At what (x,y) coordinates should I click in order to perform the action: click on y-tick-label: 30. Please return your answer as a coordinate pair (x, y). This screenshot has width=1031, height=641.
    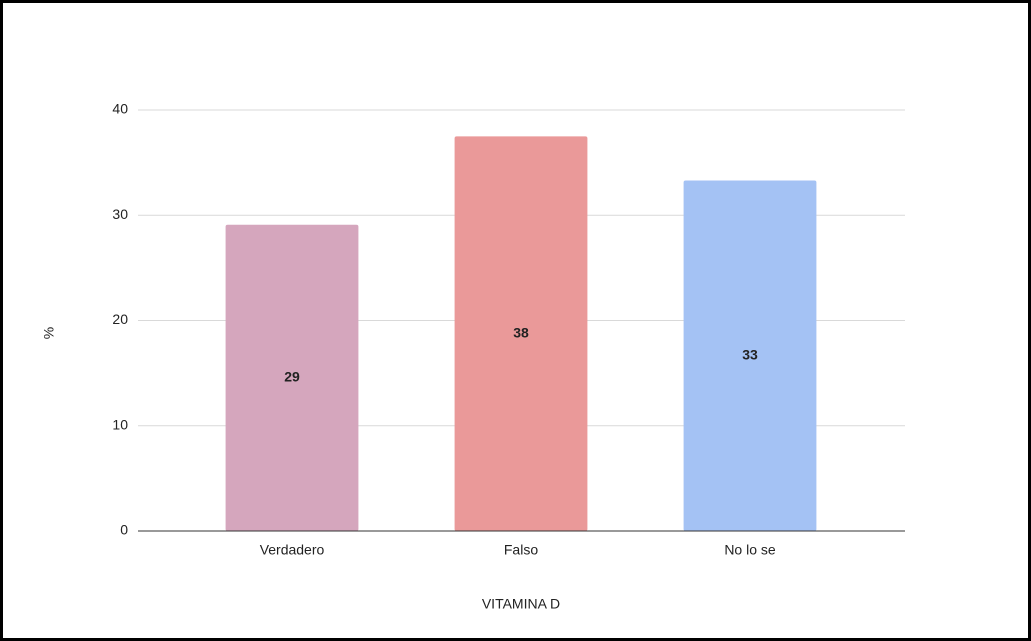
    Looking at the image, I should click on (120, 214).